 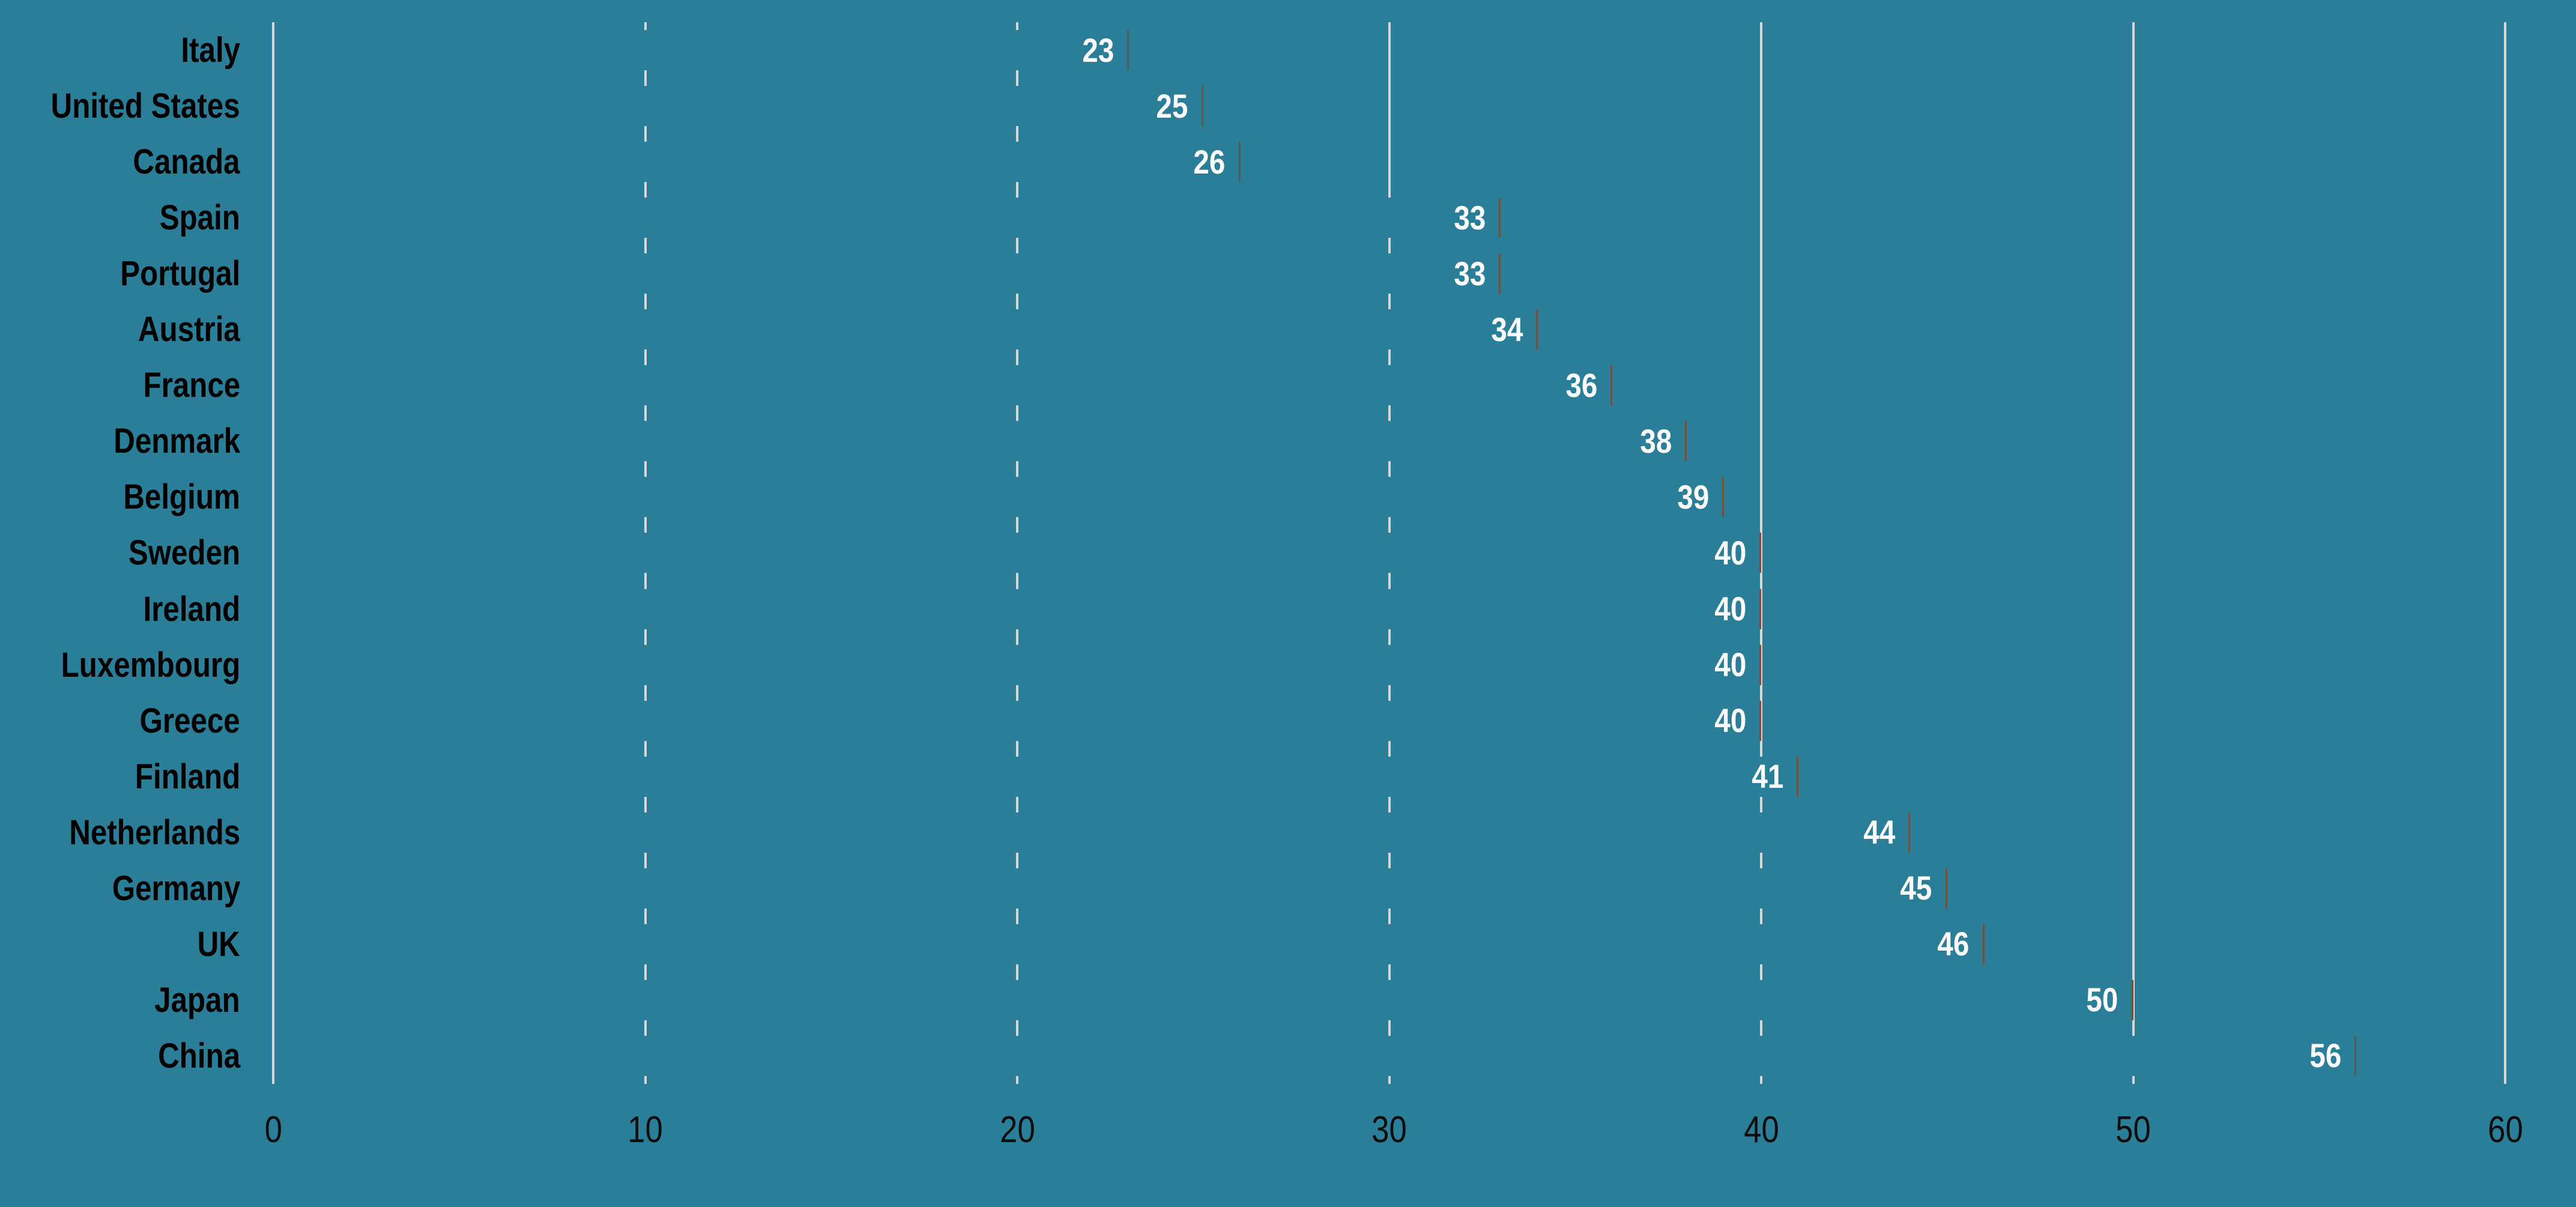 I want to click on category-label-text: Spain, so click(x=199, y=218).